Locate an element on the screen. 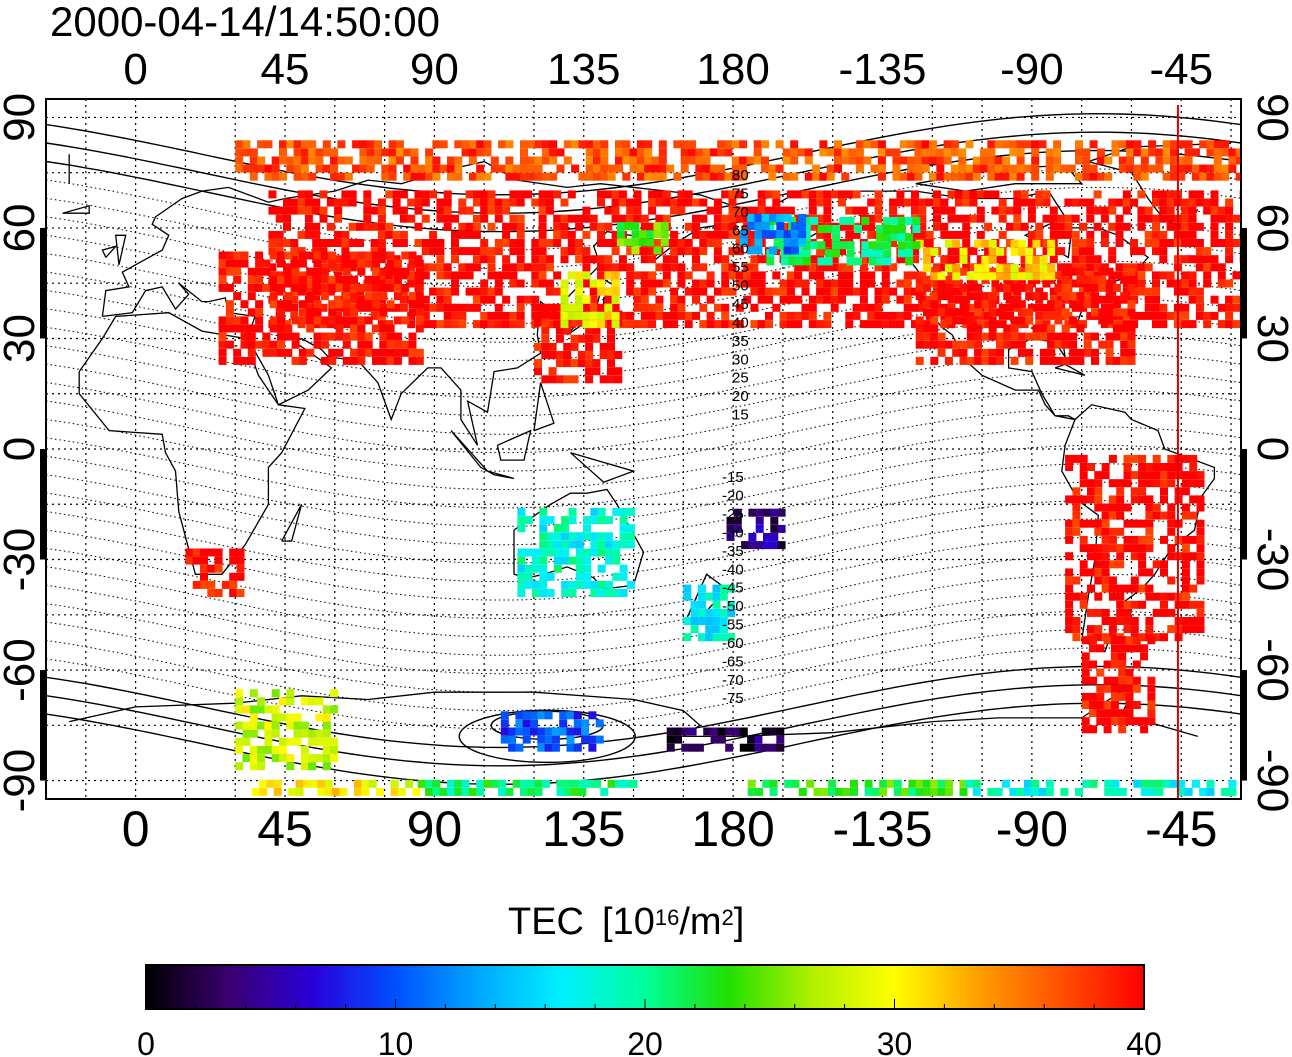 The width and height of the screenshot is (1292, 1057). frame-bar-left is located at coordinates (43, 504).